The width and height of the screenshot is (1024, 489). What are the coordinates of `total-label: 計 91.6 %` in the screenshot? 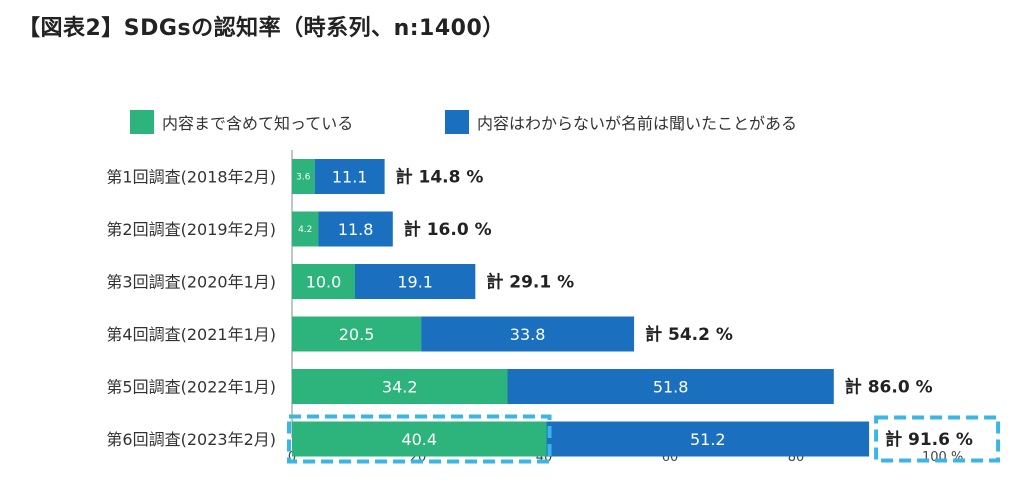 It's located at (929, 439).